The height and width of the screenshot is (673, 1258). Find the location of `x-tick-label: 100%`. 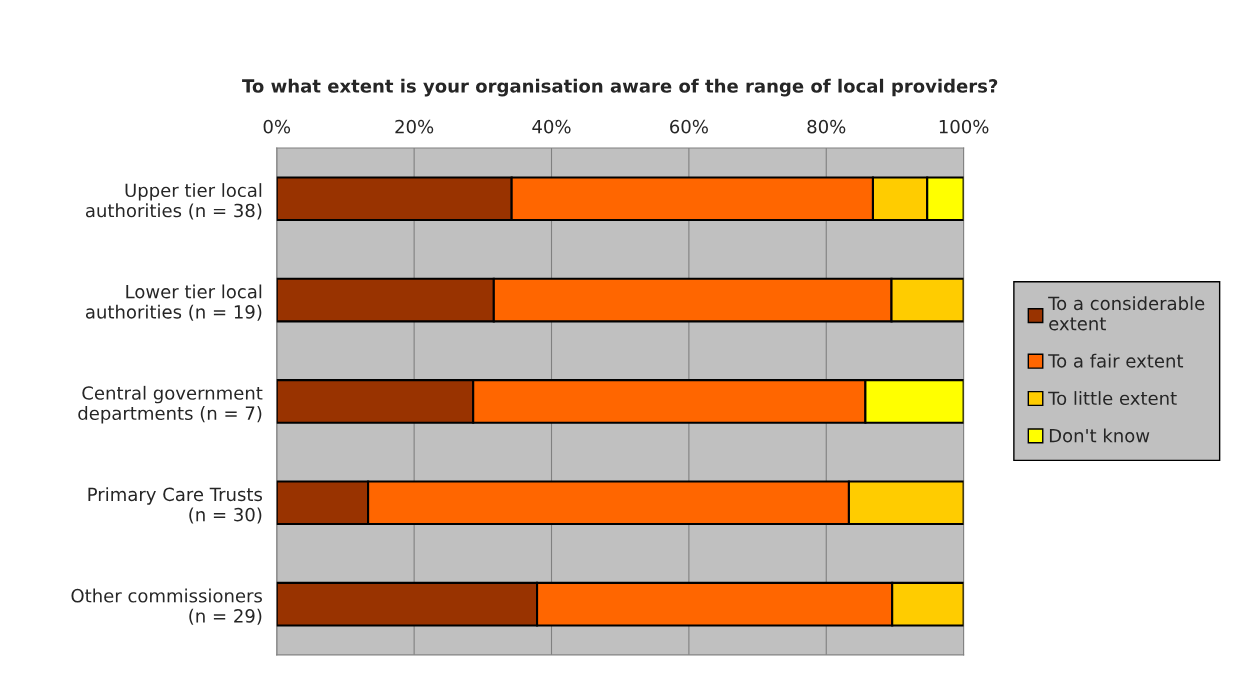

x-tick-label: 100% is located at coordinates (964, 126).